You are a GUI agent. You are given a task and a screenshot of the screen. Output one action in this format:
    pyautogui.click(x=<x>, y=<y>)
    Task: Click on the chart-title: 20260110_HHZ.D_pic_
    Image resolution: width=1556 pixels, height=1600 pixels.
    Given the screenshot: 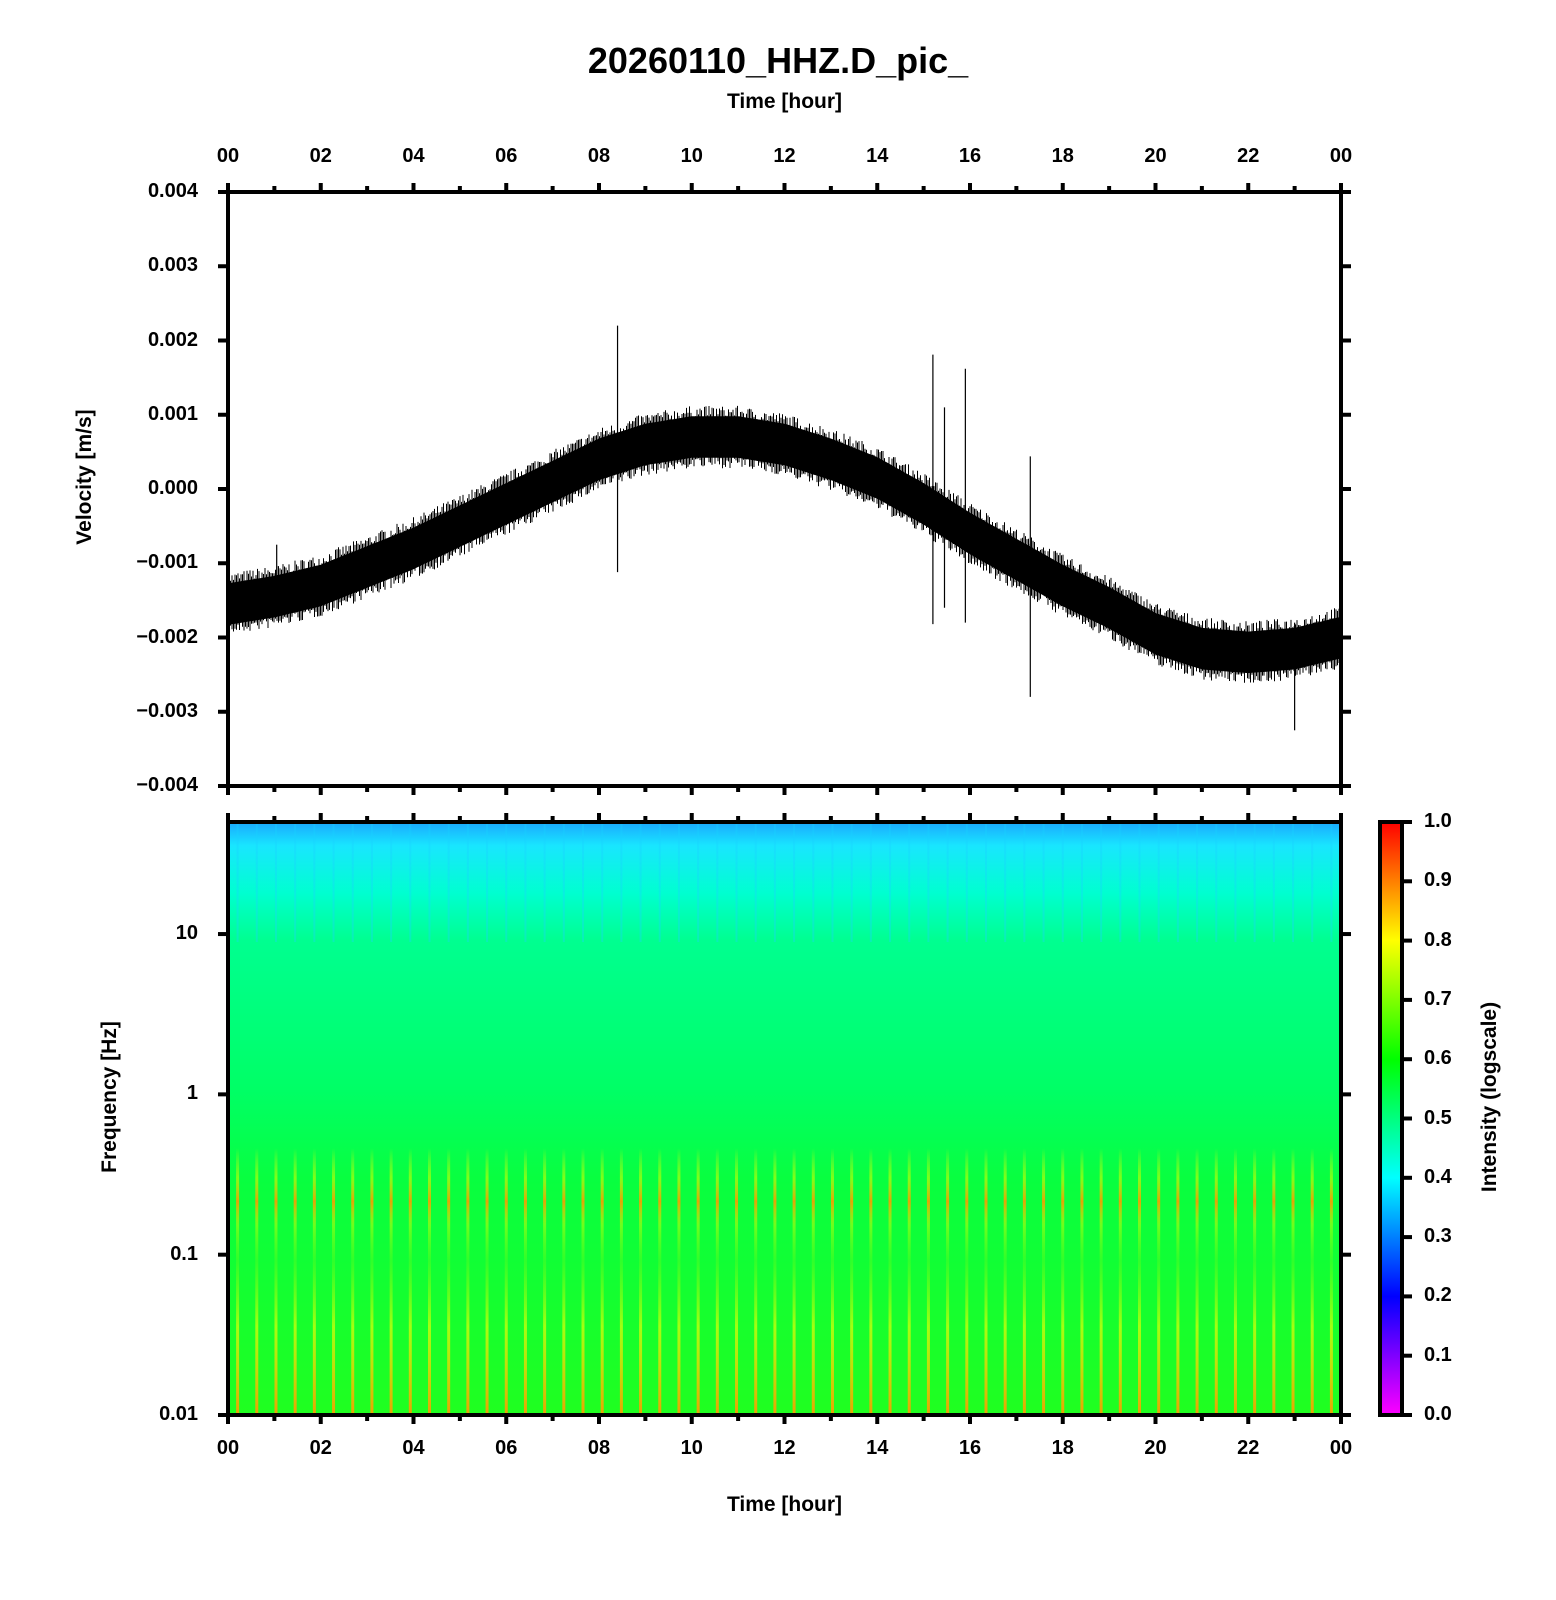 What is the action you would take?
    pyautogui.click(x=778, y=60)
    